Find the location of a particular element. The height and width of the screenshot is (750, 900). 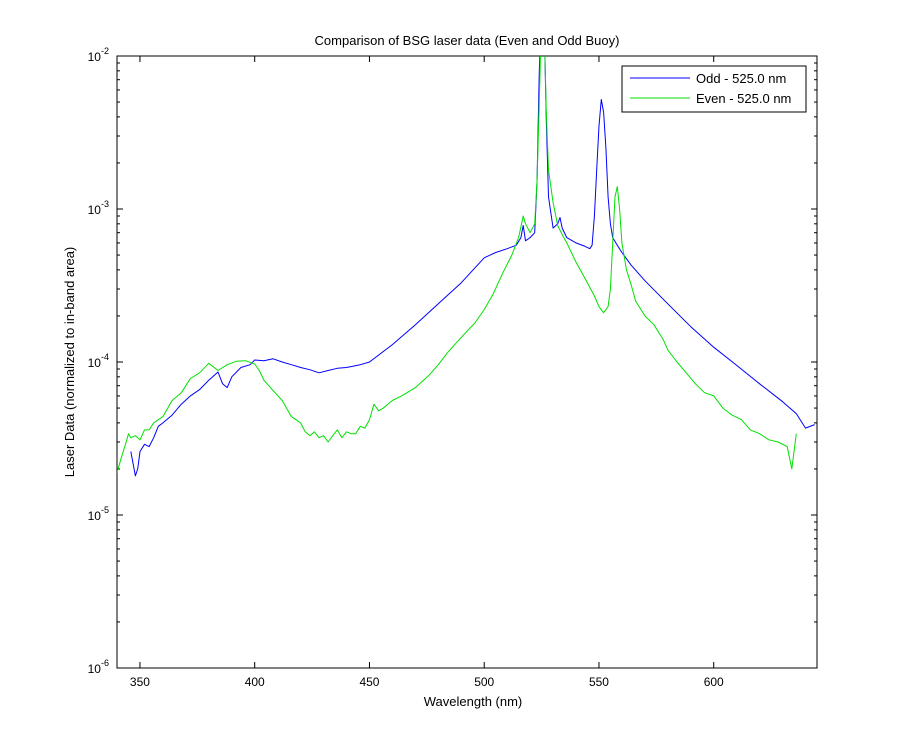

legend-label-odd: Odd - 525.0 nm is located at coordinates (741, 78).